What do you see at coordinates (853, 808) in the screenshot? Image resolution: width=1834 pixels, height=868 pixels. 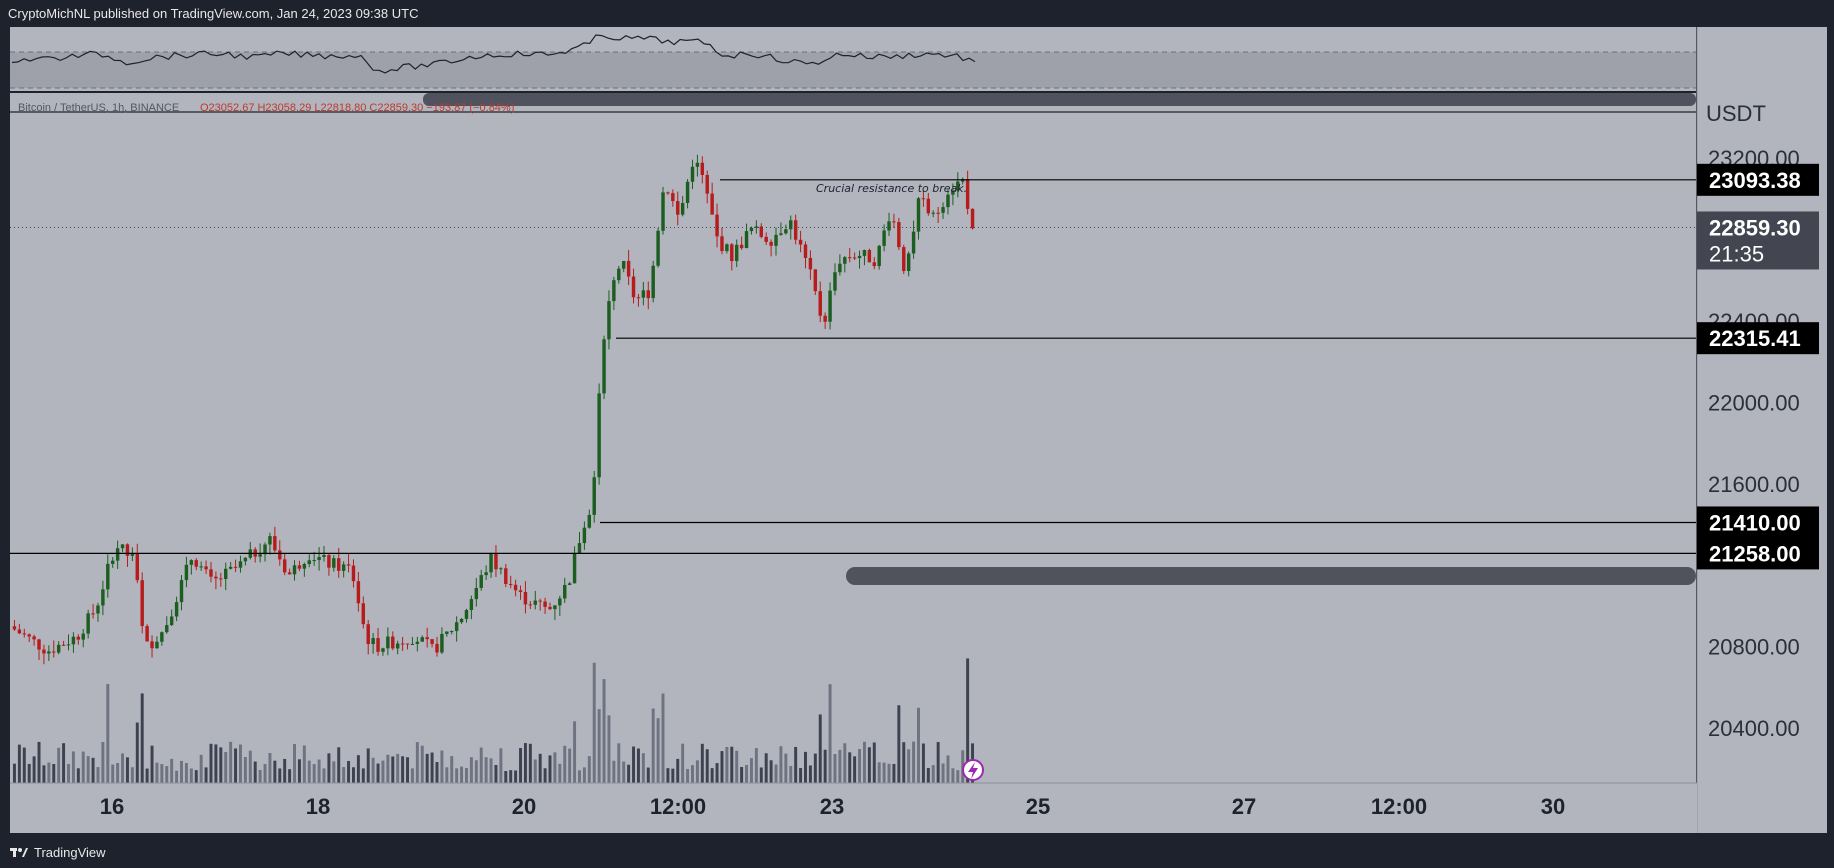 I see `time-axis` at bounding box center [853, 808].